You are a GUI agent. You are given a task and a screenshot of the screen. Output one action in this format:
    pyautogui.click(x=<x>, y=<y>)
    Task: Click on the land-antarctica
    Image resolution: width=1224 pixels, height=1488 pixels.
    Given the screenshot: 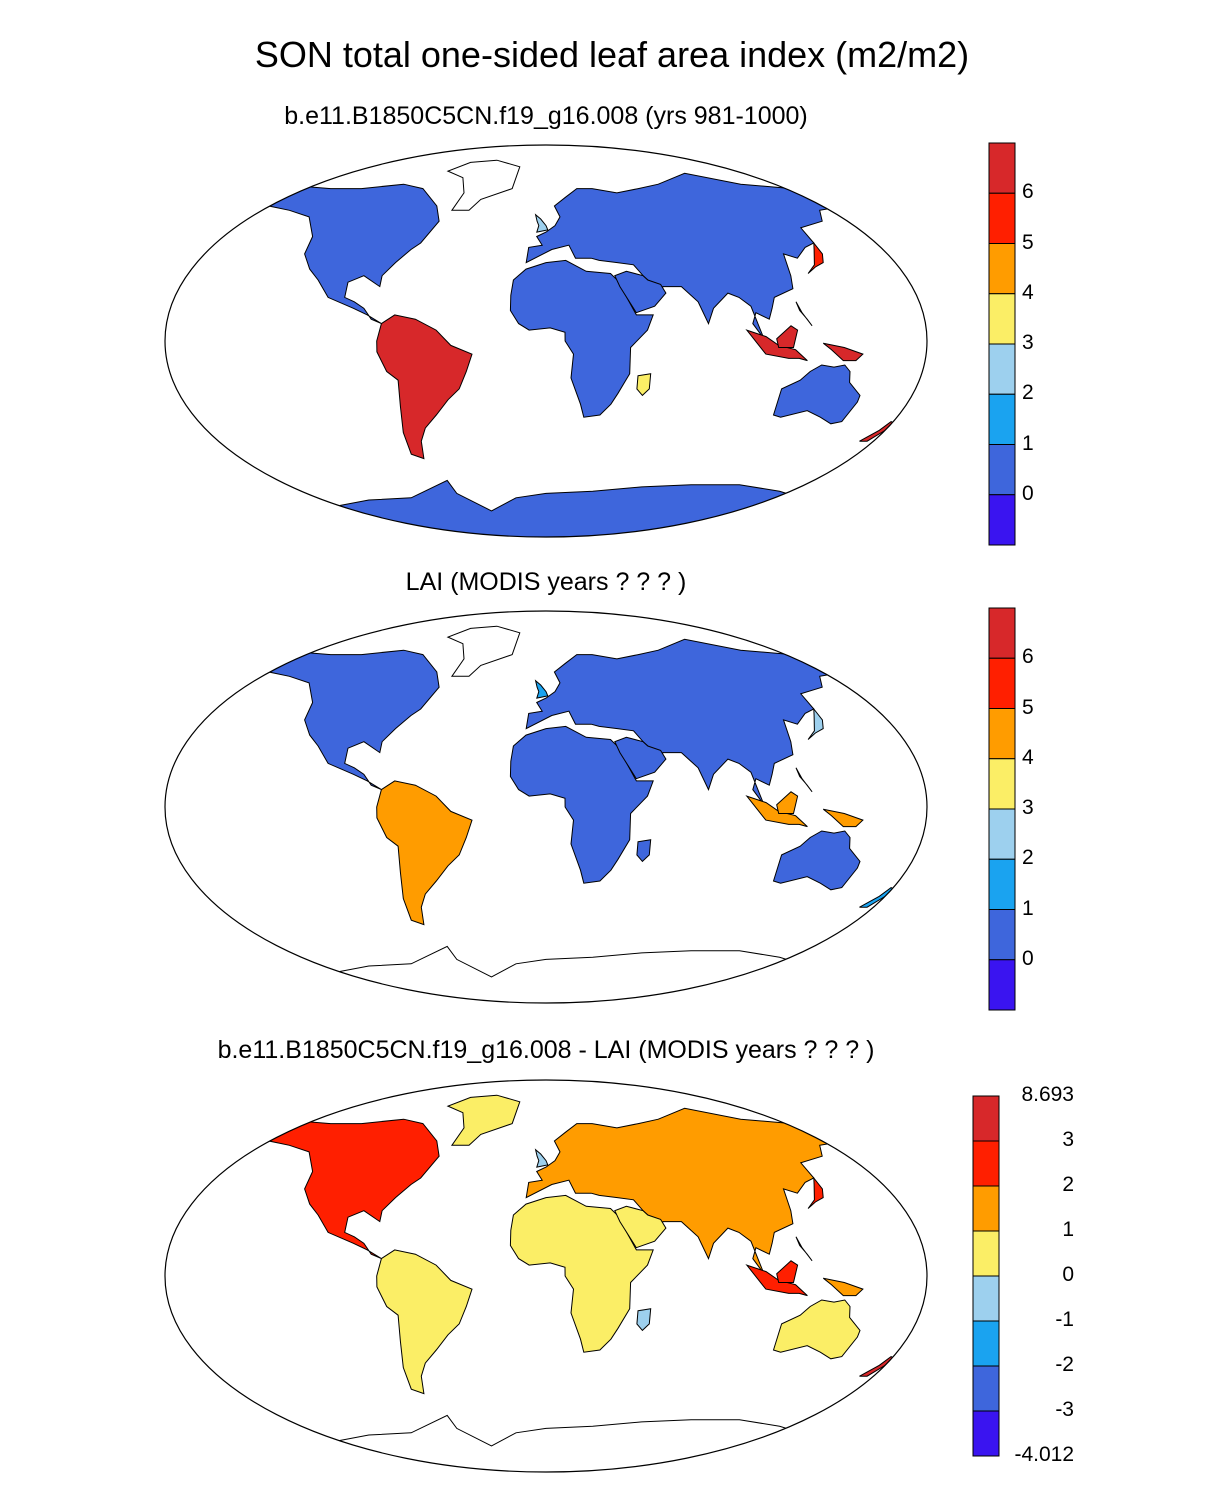 What is the action you would take?
    pyautogui.click(x=551, y=508)
    